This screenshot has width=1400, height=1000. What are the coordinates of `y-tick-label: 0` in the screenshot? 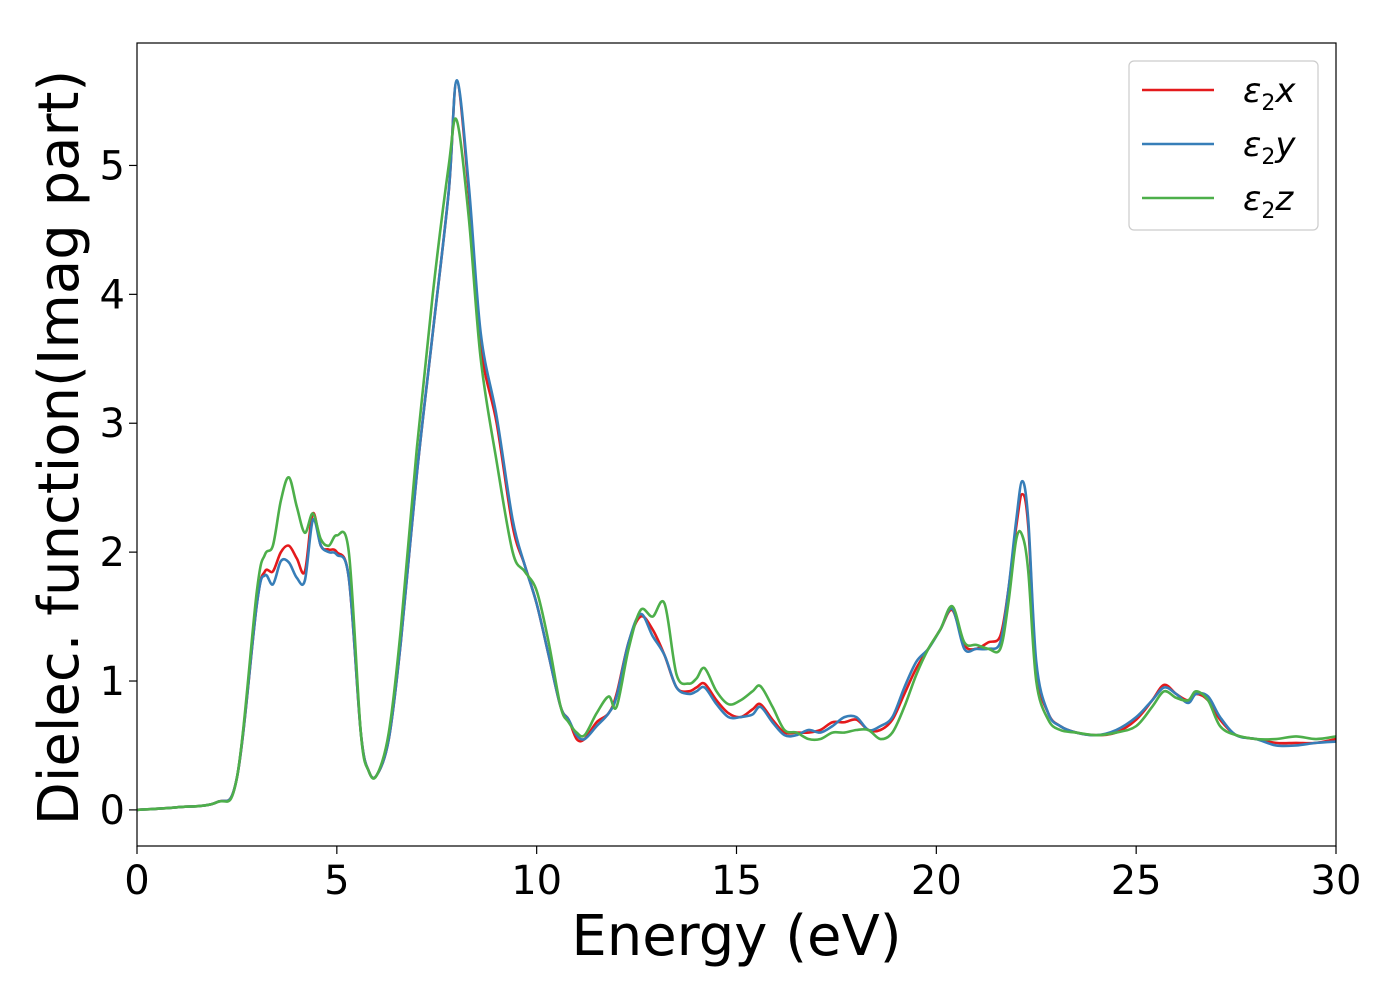 It's located at (112, 811).